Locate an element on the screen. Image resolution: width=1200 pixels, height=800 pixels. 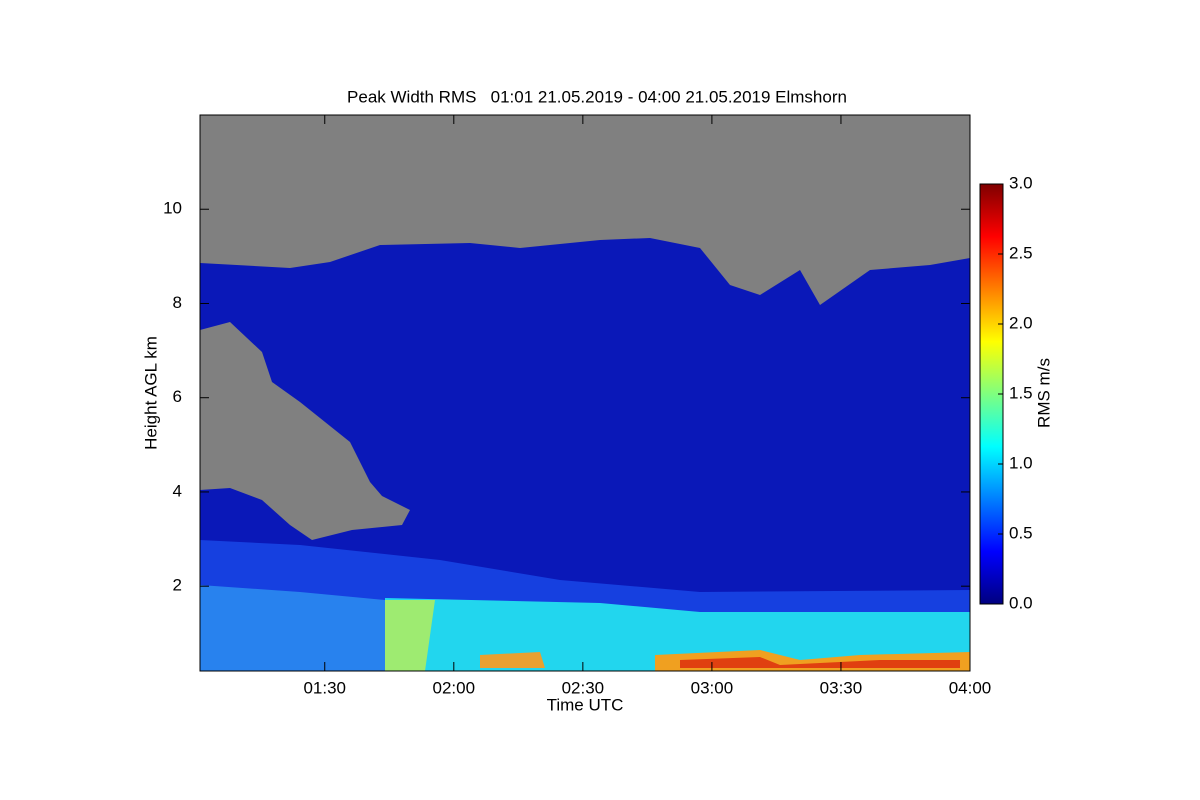
x-tick-label: 02:30 is located at coordinates (583, 687).